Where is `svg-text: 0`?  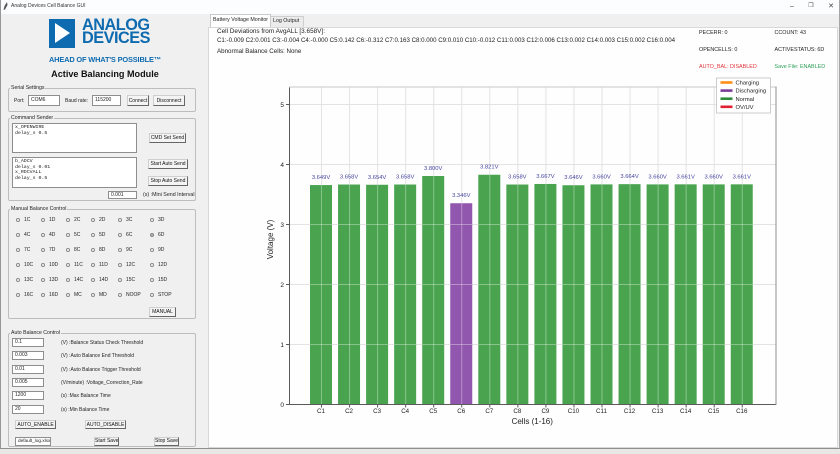
svg-text: 0 is located at coordinates (282, 405).